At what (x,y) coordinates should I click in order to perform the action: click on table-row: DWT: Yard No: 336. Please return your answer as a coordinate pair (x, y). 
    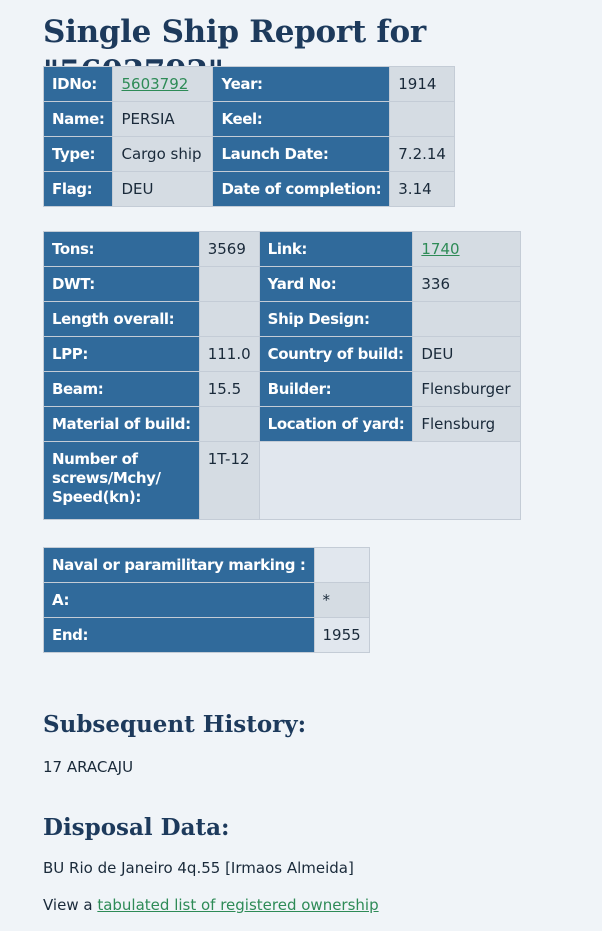
    Looking at the image, I should click on (282, 284).